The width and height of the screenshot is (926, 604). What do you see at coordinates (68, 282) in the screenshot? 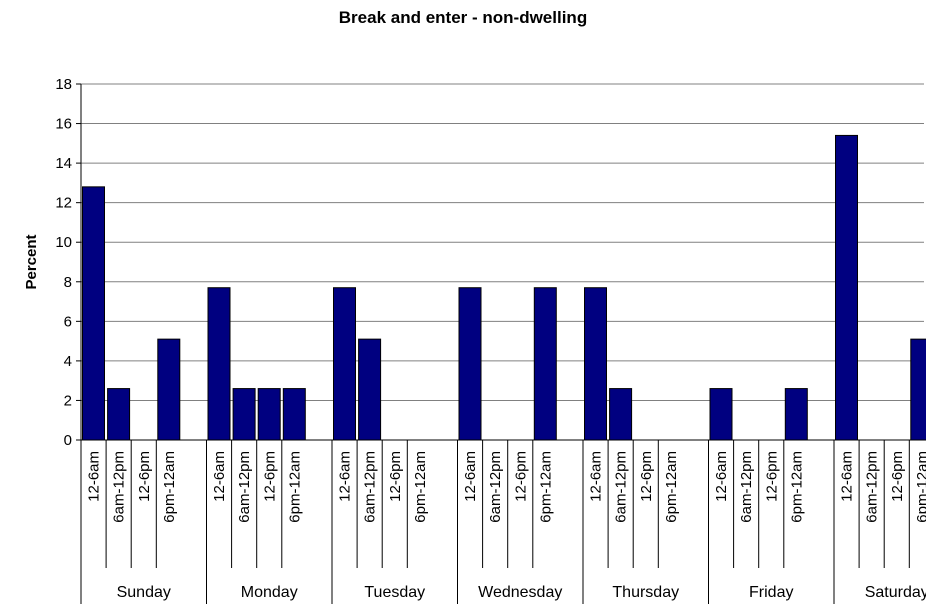
I see `y-tick-label: 8` at bounding box center [68, 282].